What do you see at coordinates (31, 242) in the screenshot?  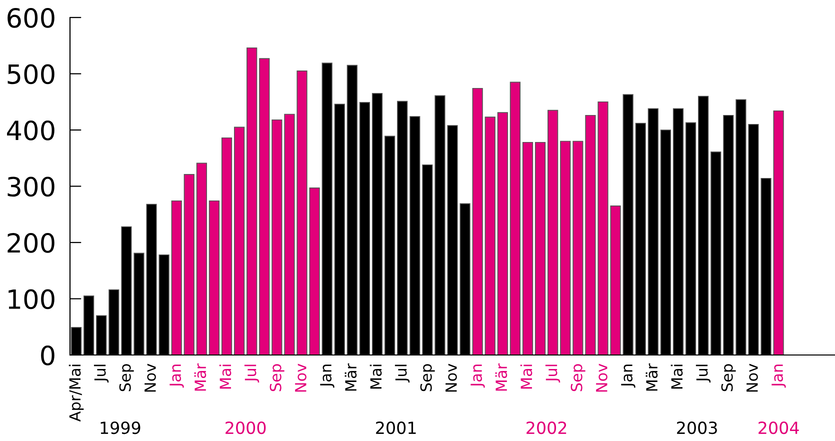 I see `y-tick-label: 200` at bounding box center [31, 242].